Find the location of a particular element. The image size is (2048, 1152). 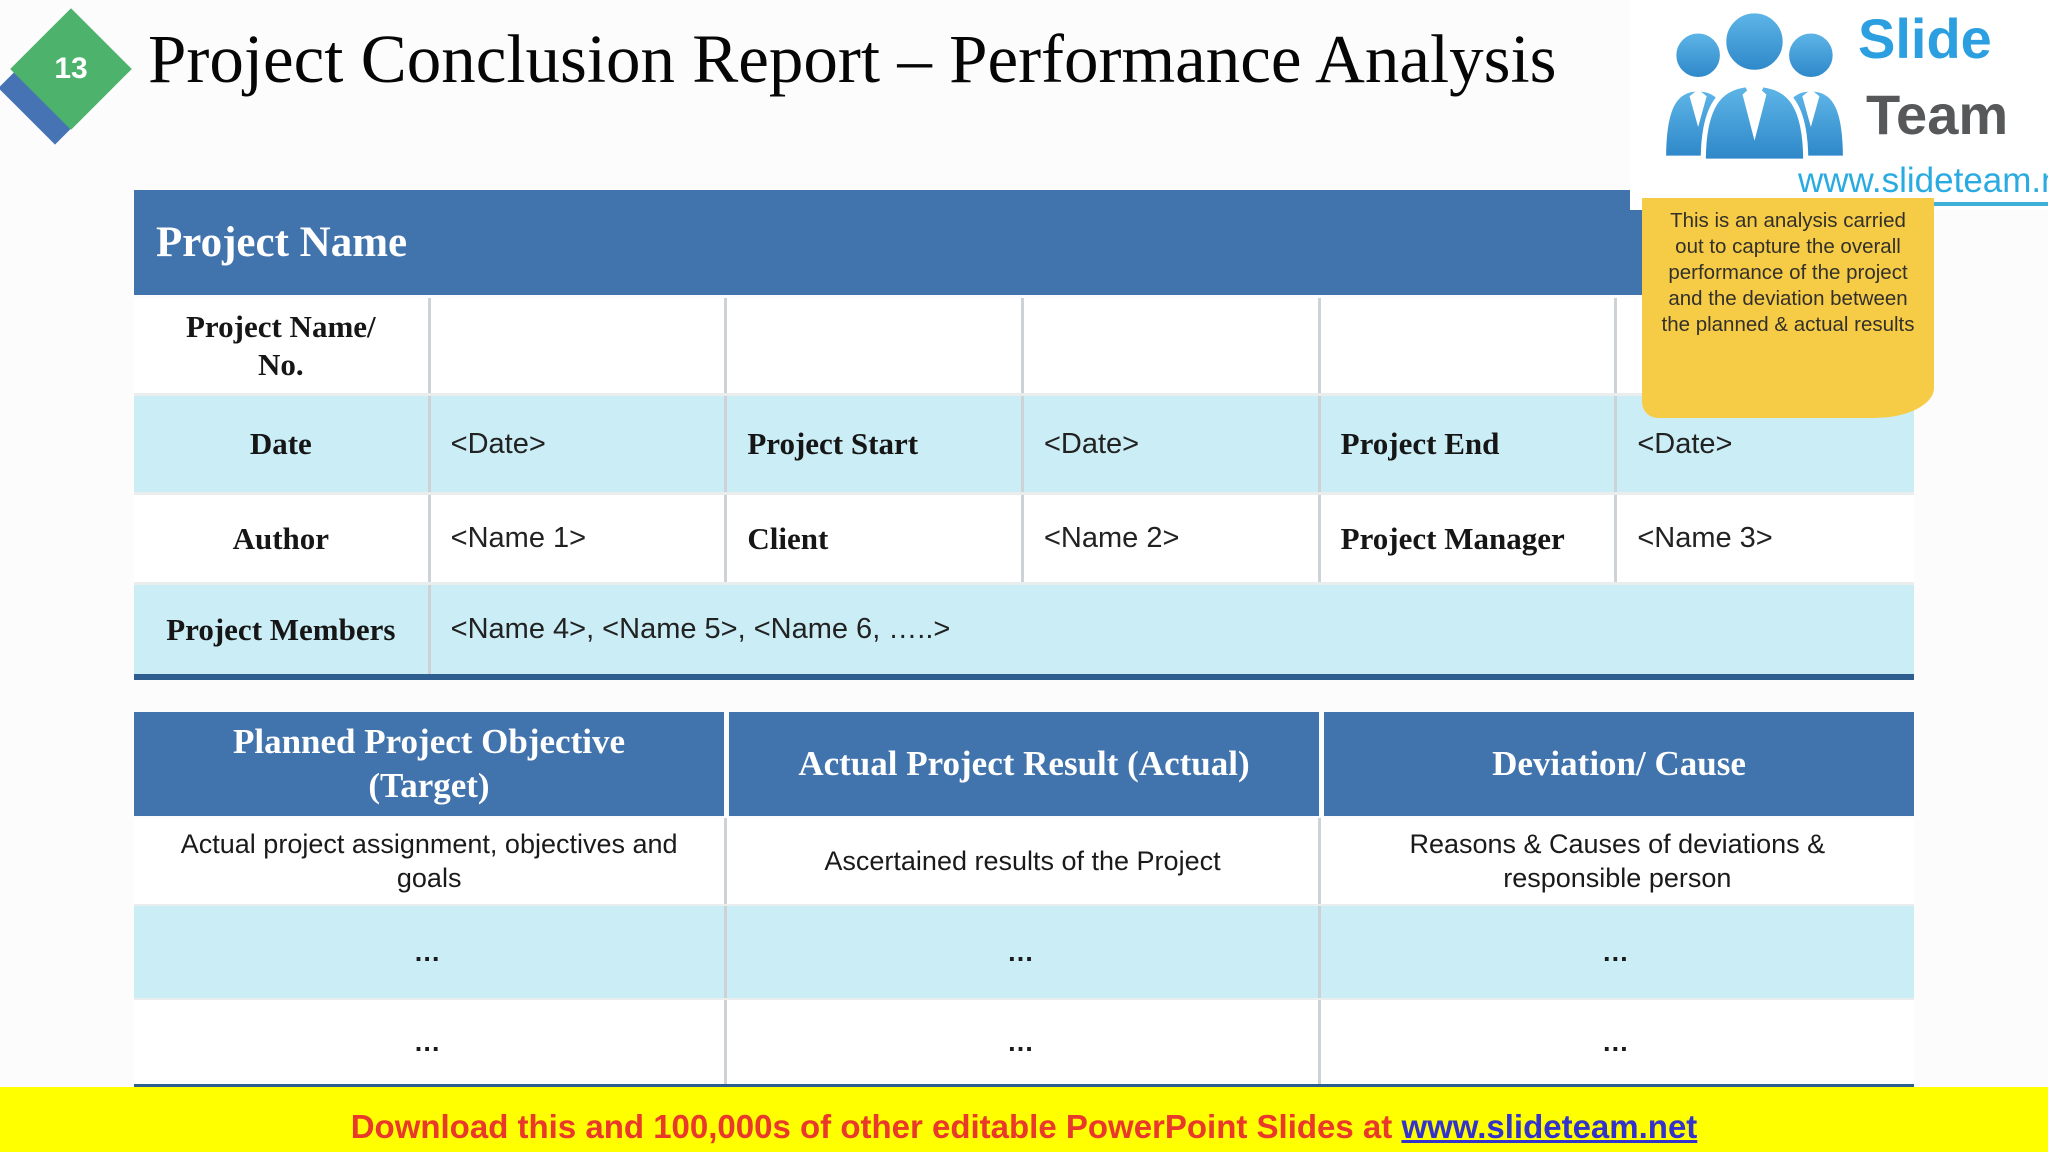

people-icon is located at coordinates (1754, 86).